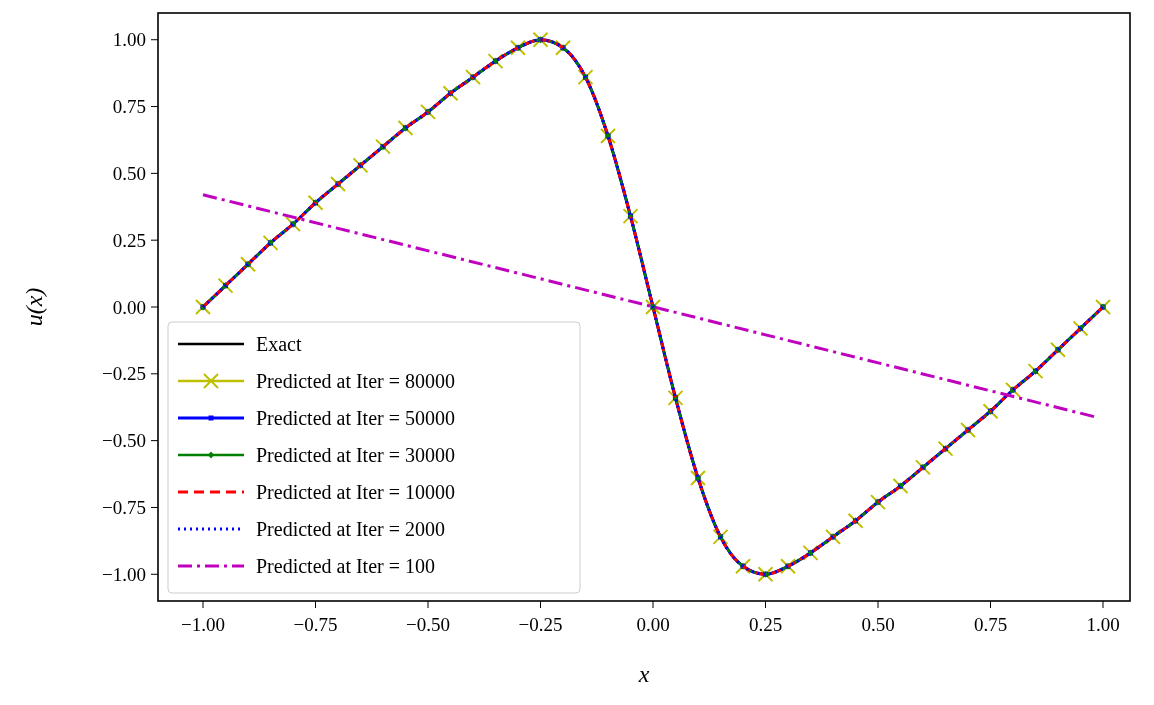  I want to click on y-tick-label: −0.50, so click(124, 441).